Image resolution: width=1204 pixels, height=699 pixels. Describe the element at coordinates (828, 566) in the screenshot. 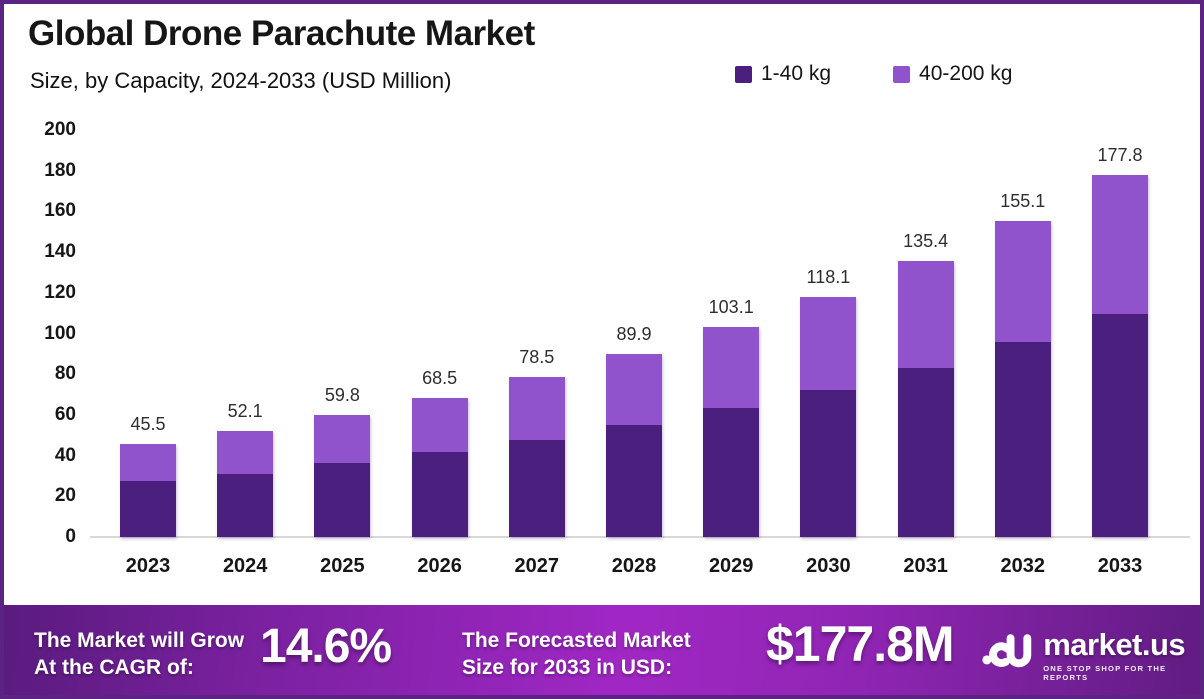

I see `x-axis-tick-label: 2030` at that location.